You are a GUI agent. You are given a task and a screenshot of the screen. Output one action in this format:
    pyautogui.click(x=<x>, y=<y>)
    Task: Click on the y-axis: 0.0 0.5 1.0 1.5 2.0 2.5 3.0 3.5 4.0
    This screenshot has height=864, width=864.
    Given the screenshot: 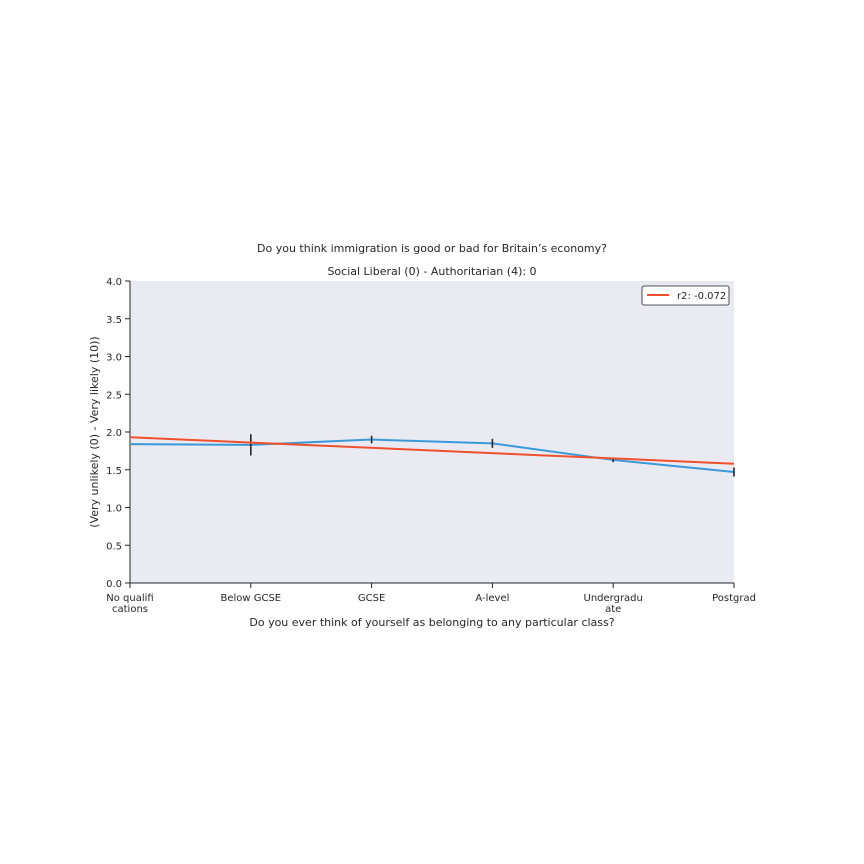 What is the action you would take?
    pyautogui.click(x=118, y=433)
    